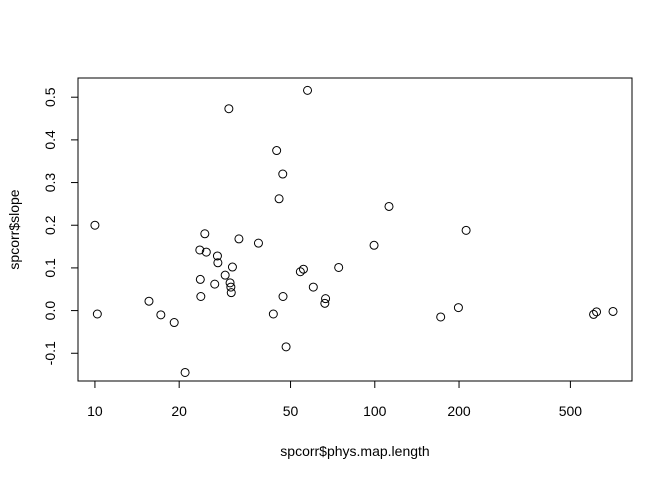 The image size is (672, 480). What do you see at coordinates (50, 268) in the screenshot?
I see `y-tick-label: 0.1` at bounding box center [50, 268].